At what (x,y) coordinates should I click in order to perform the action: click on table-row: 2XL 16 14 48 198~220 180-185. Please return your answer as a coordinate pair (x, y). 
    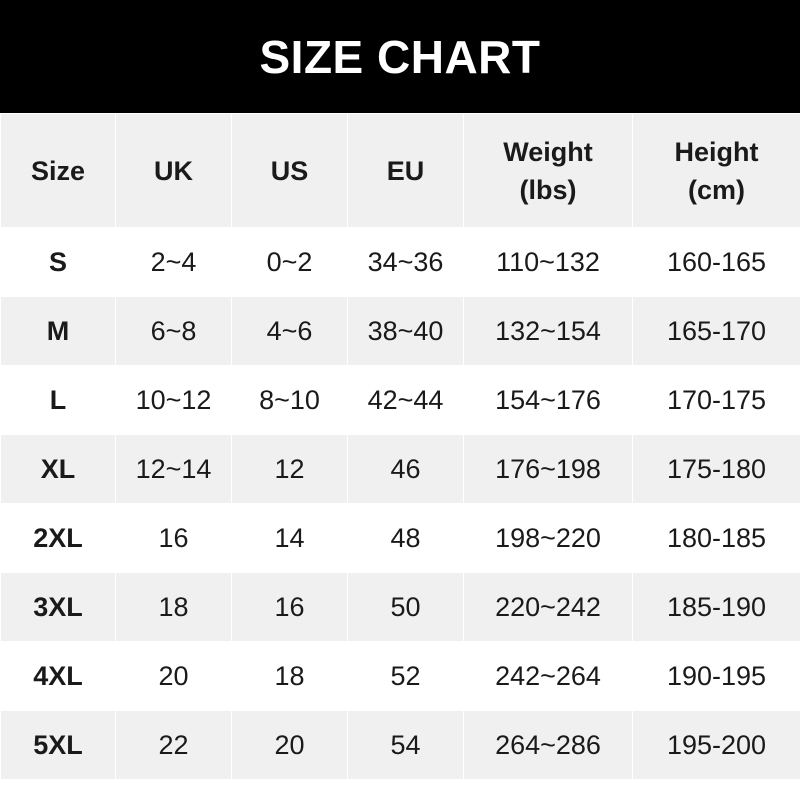
    Looking at the image, I should click on (400, 538).